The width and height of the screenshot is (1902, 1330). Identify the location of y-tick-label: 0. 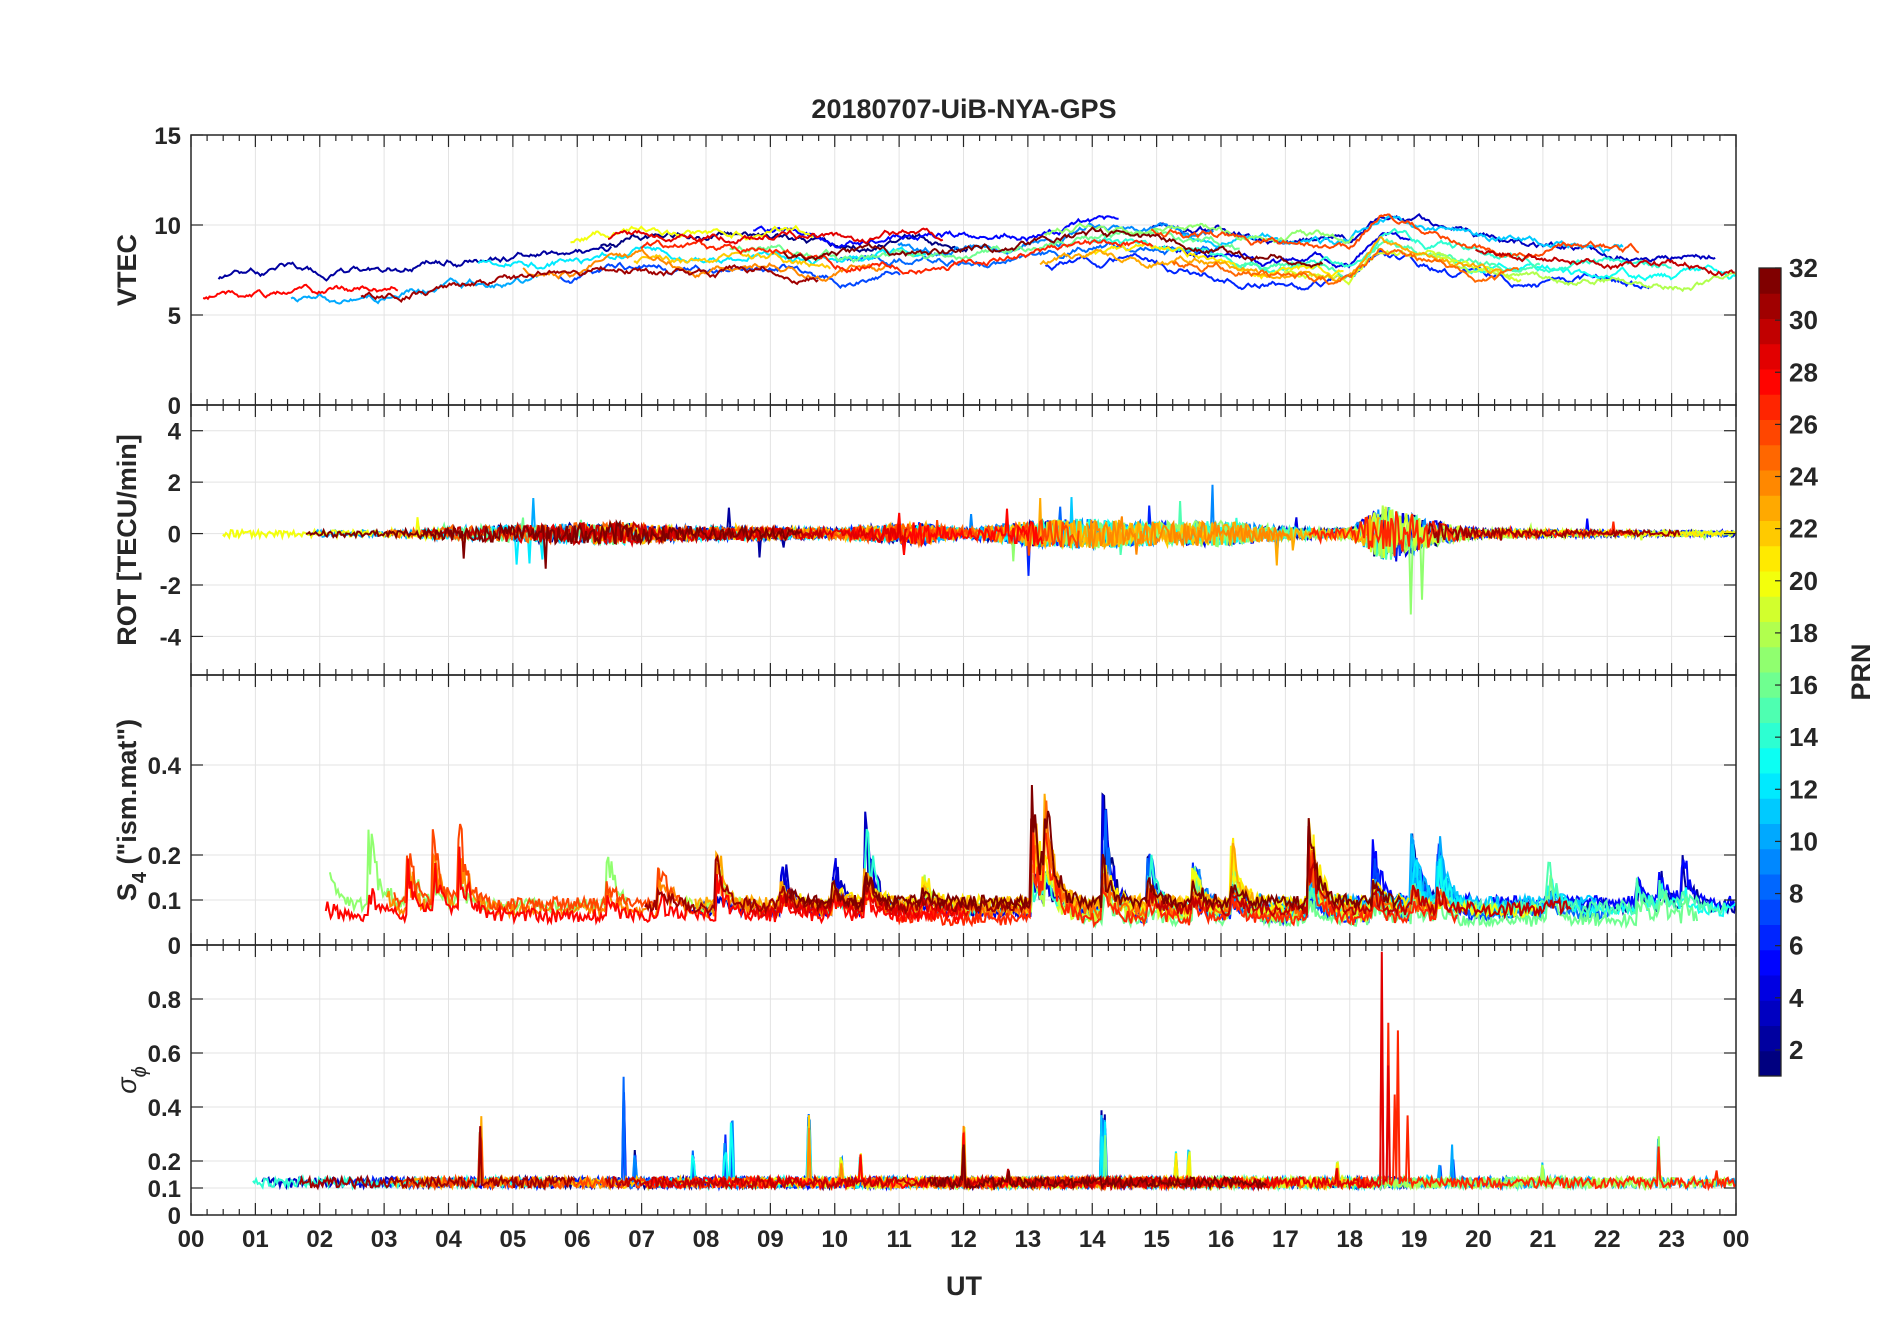
(174, 1216).